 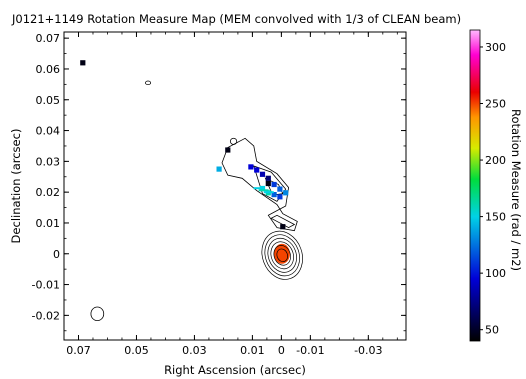 I want to click on colorbar-tick-label: 200, so click(x=495, y=160).